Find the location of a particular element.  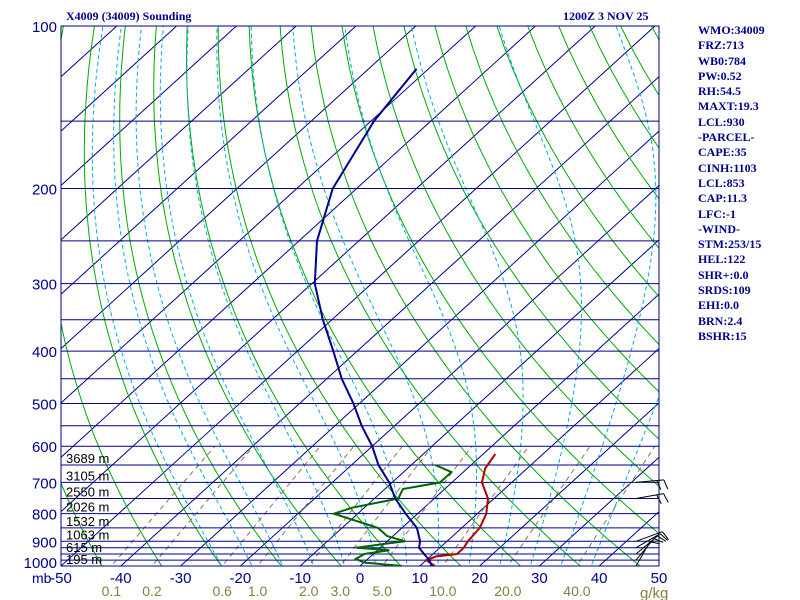

parcel-profile is located at coordinates (373, 317).